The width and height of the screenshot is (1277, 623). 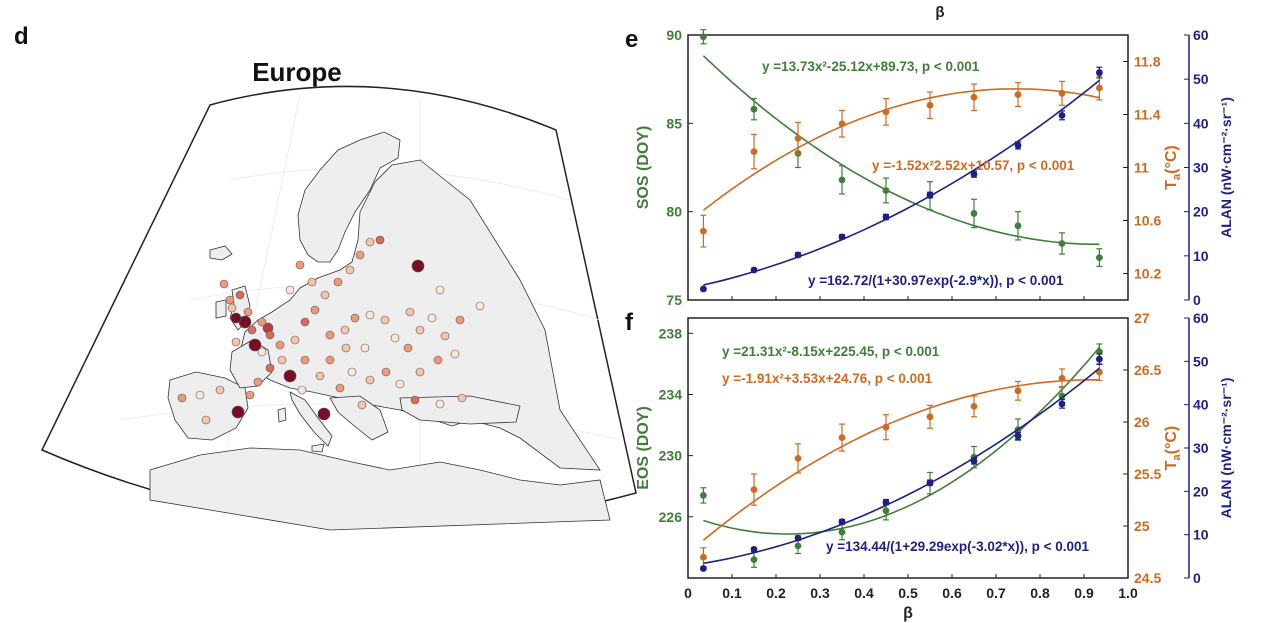 I want to click on x-tick-label: 0.3, so click(x=820, y=593).